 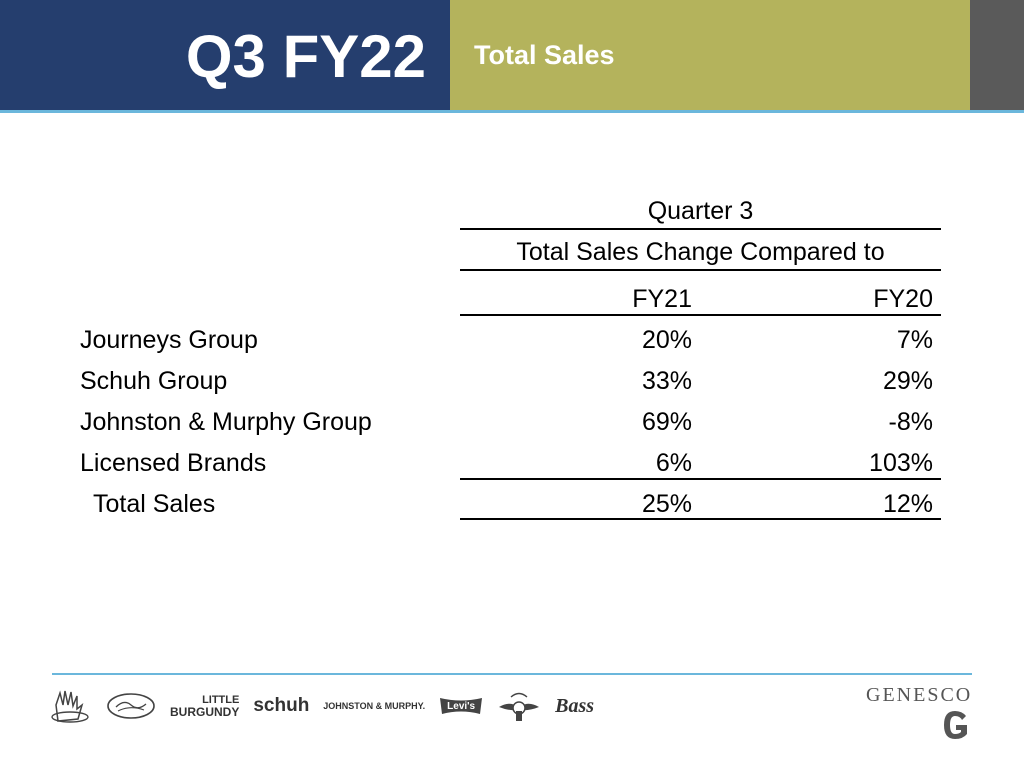 I want to click on row-value-fy20: -8%, so click(x=910, y=422).